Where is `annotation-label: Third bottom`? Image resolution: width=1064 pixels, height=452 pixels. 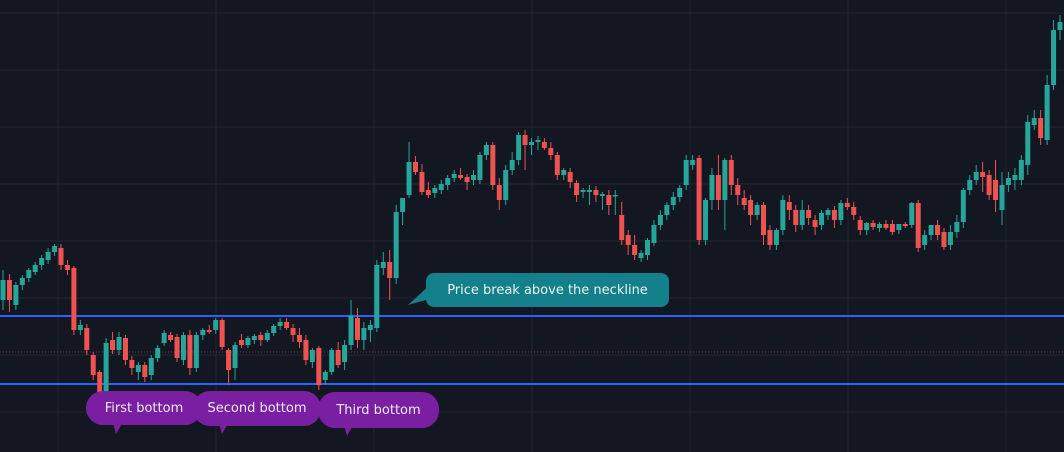 annotation-label: Third bottom is located at coordinates (378, 410).